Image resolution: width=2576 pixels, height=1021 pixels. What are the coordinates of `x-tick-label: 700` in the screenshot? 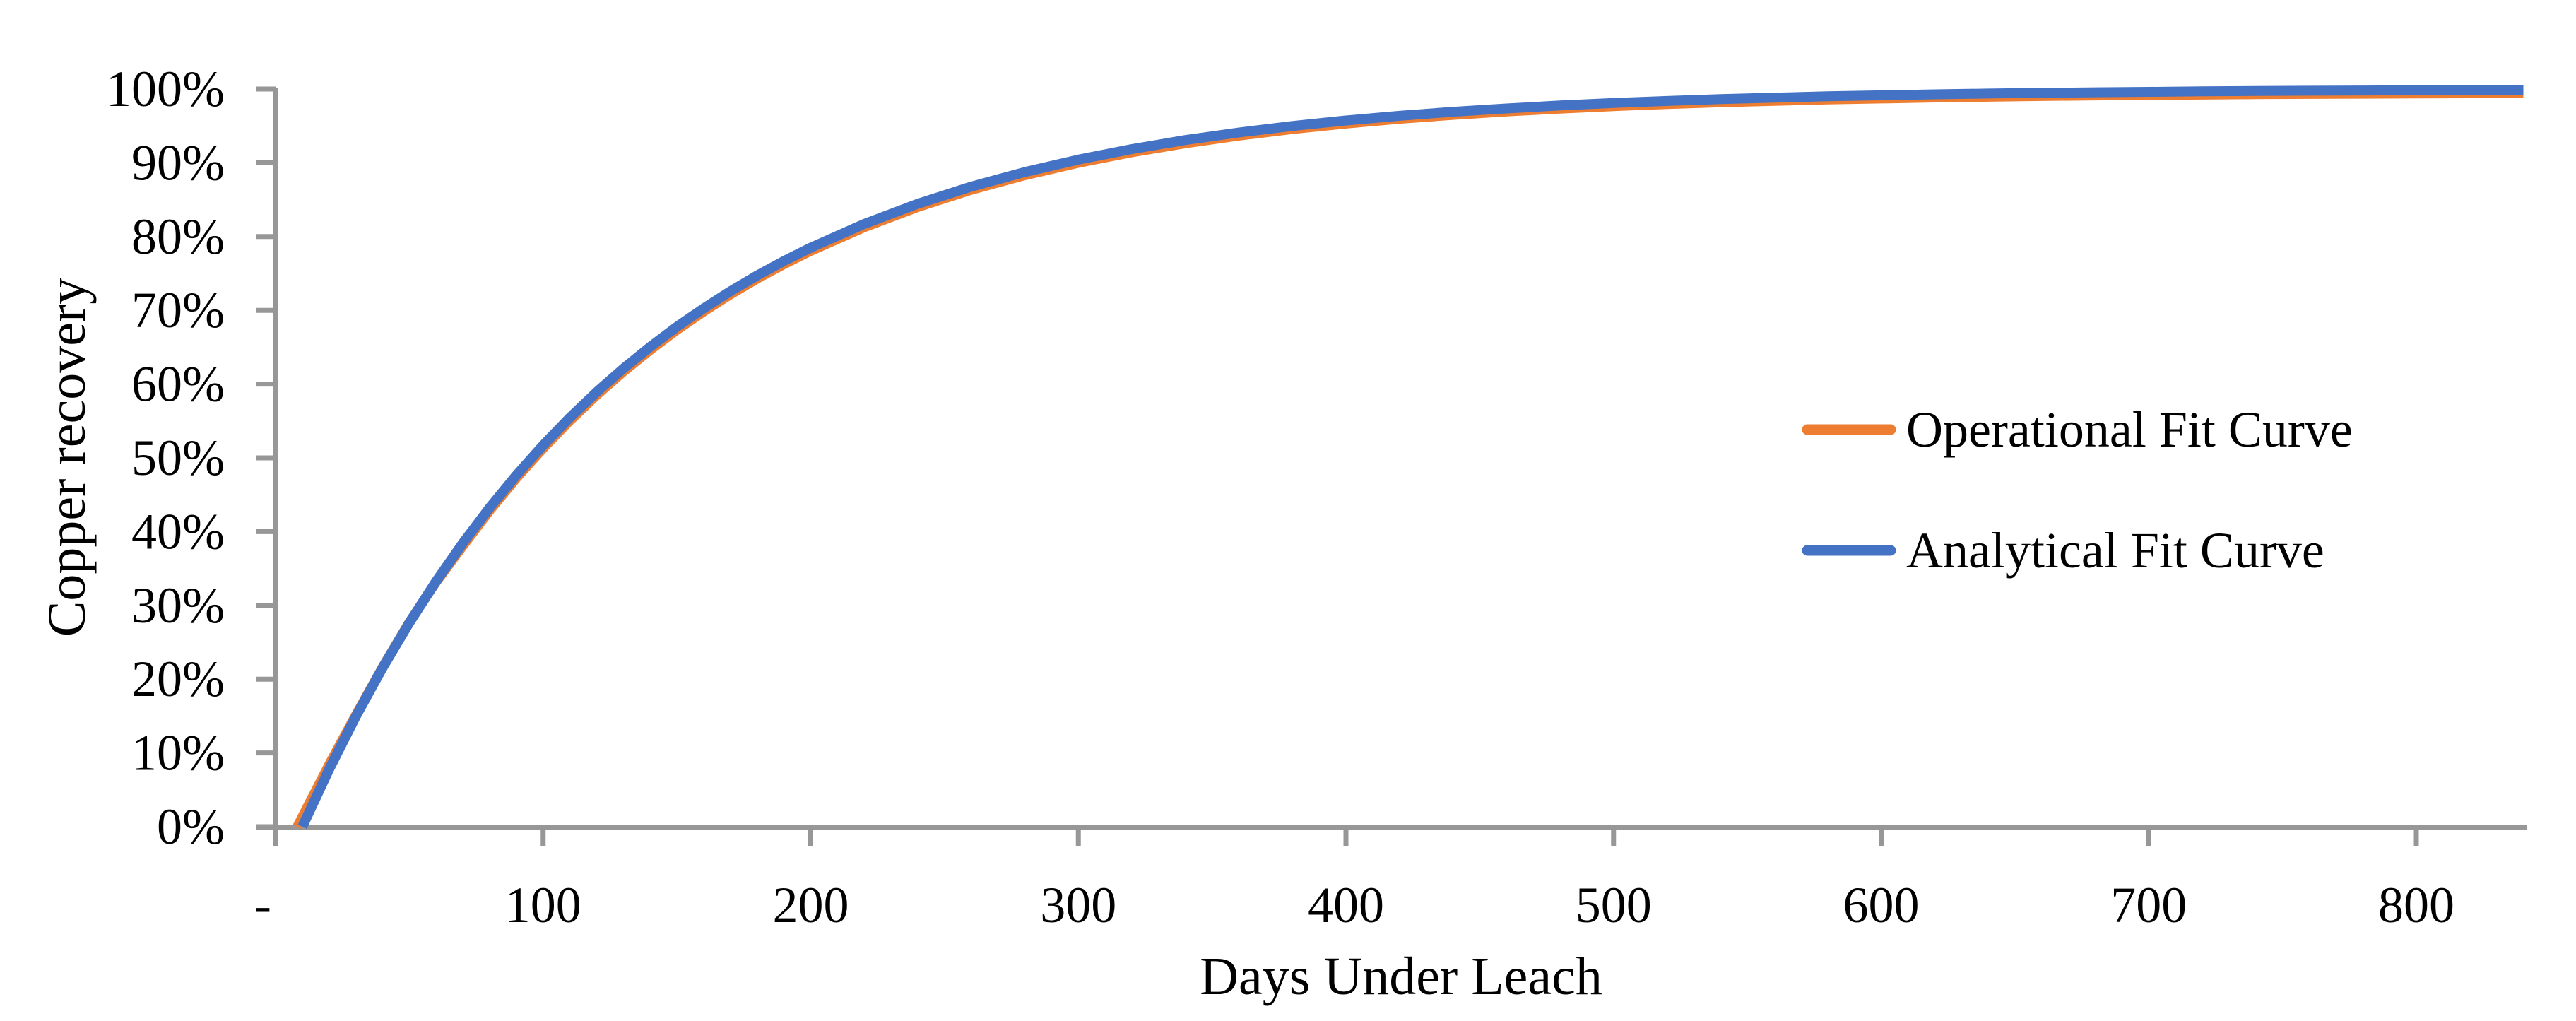 It's located at (2148, 905).